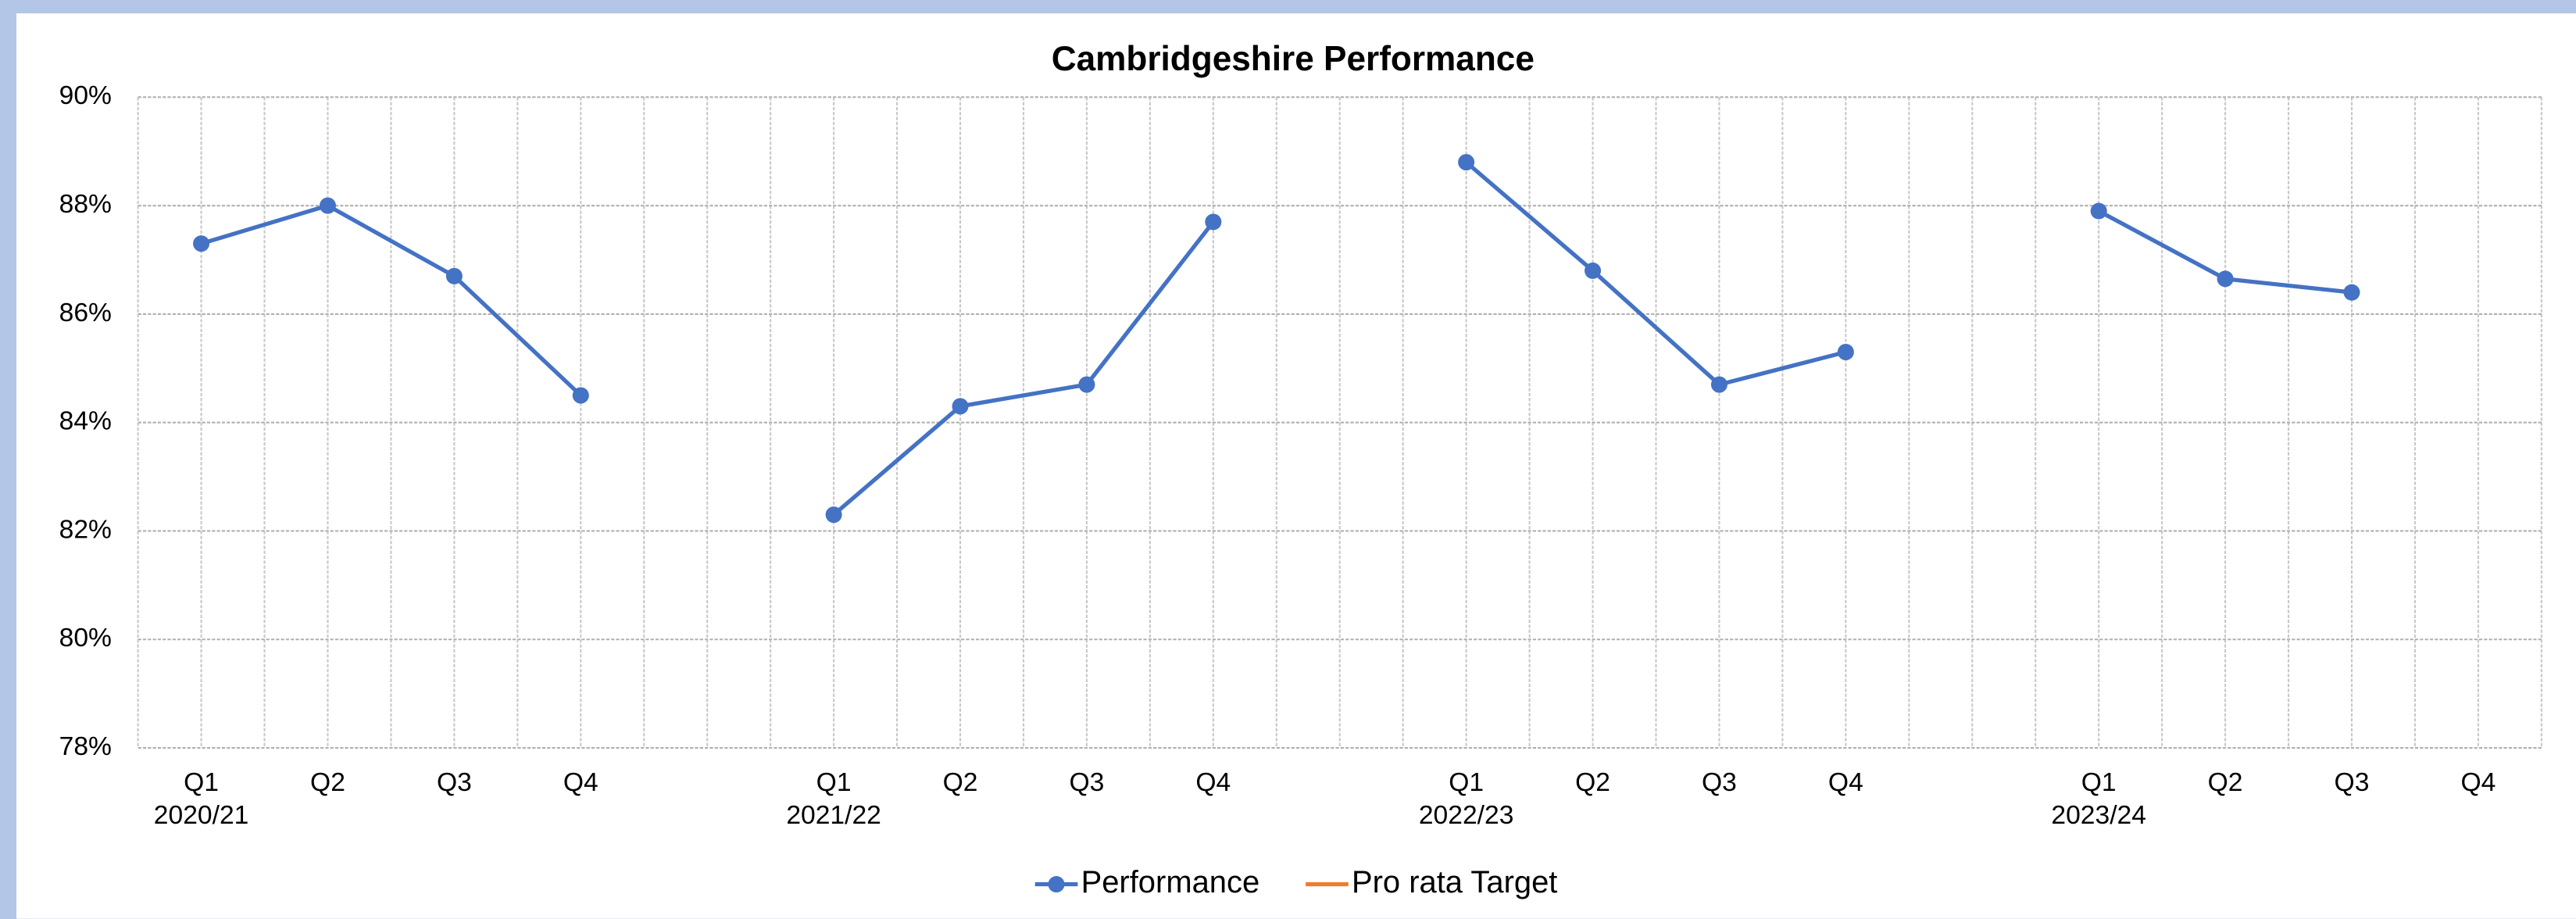 The width and height of the screenshot is (2576, 919). I want to click on y-tick-label: 86%, so click(86, 313).